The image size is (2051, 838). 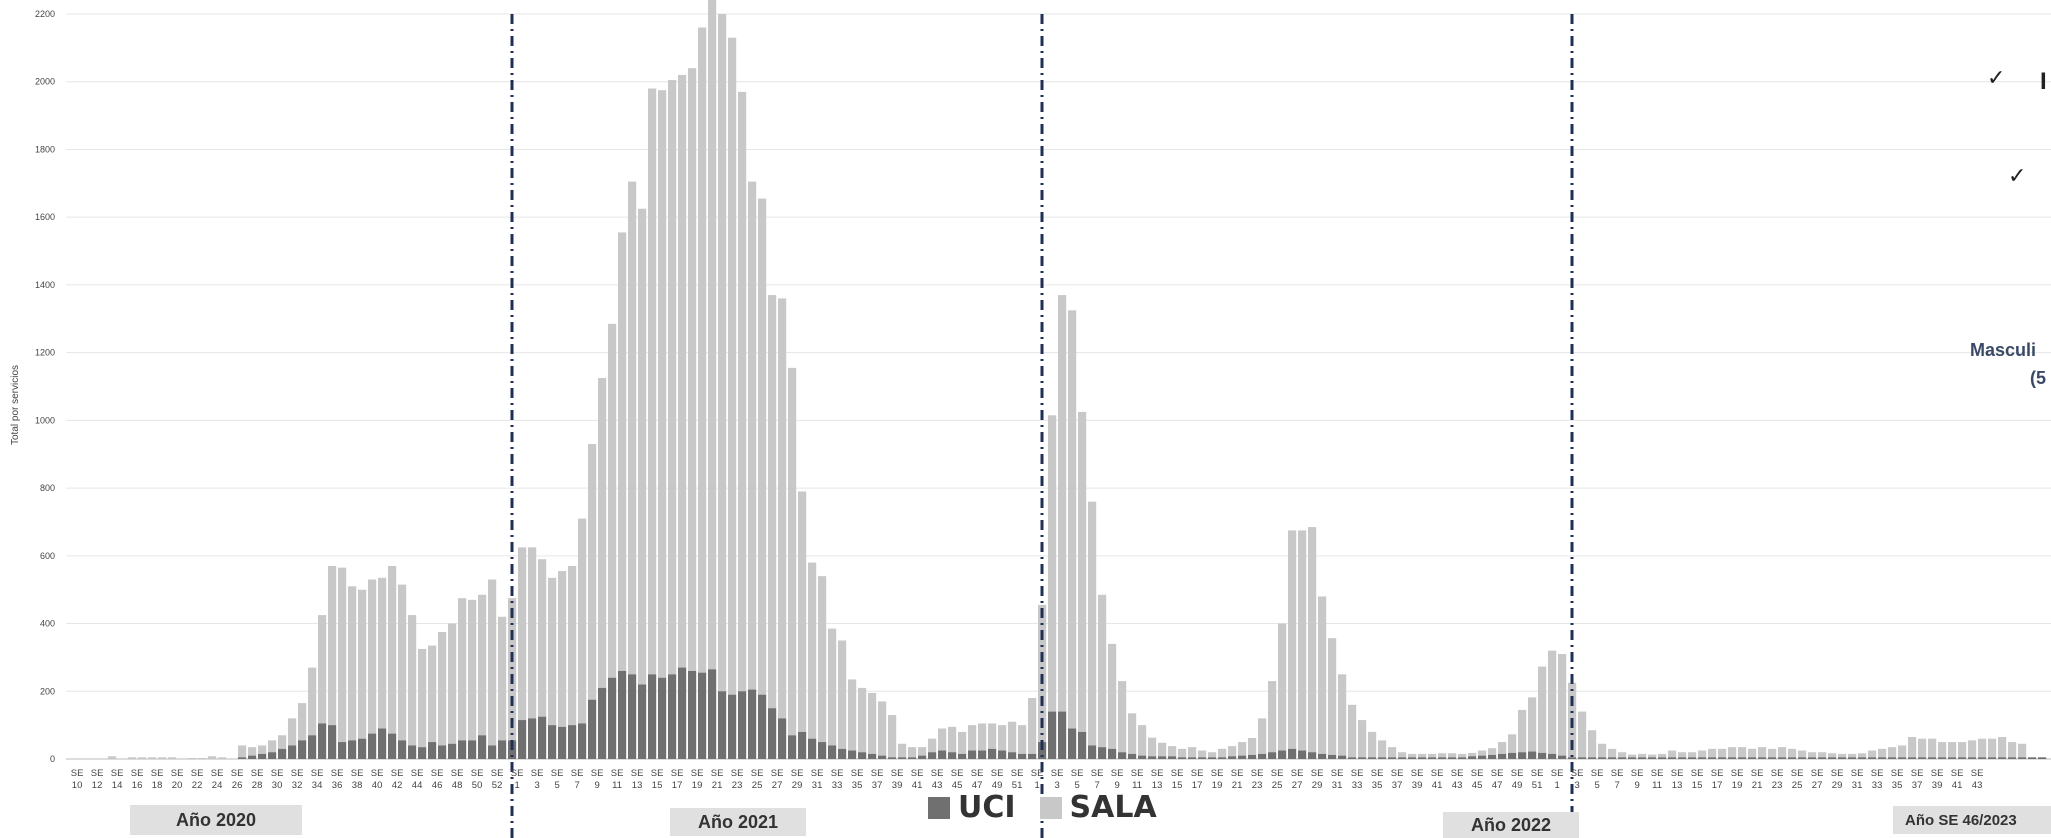 I want to click on x-tick-label: SE 14, so click(x=117, y=779).